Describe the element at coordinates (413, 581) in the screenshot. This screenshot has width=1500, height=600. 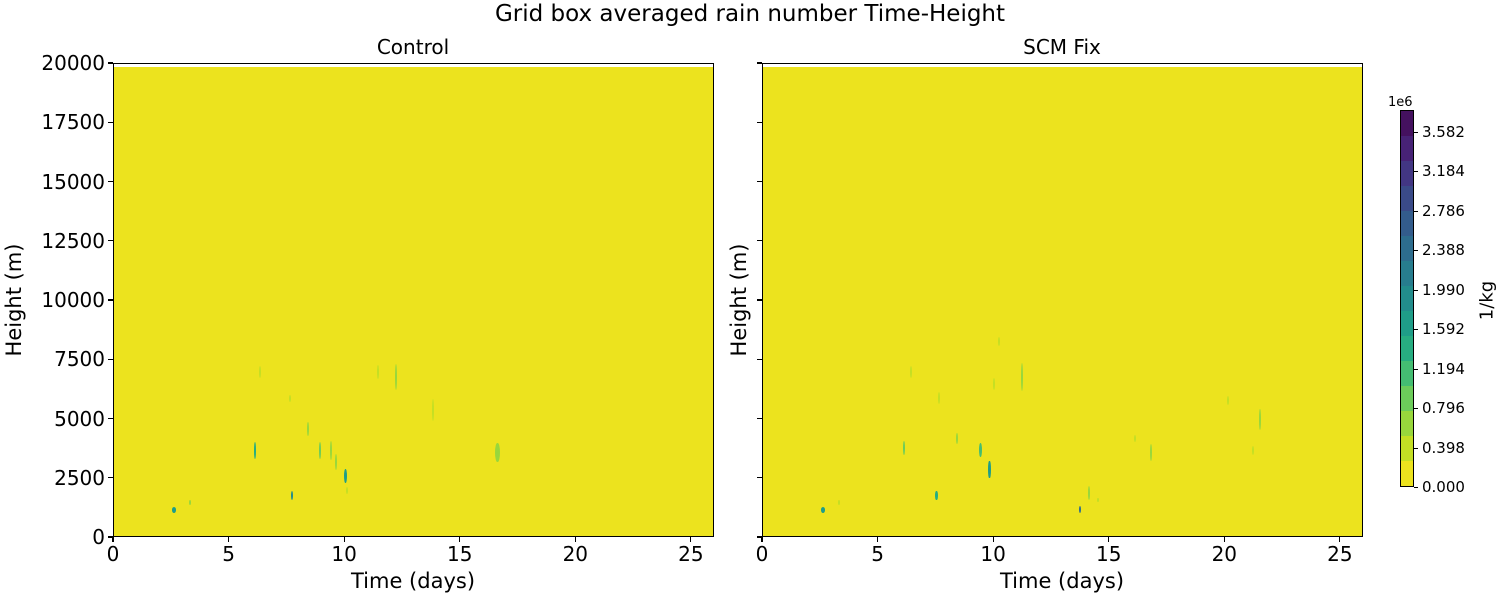
I see `x-axis-label-control: Time (days)` at that location.